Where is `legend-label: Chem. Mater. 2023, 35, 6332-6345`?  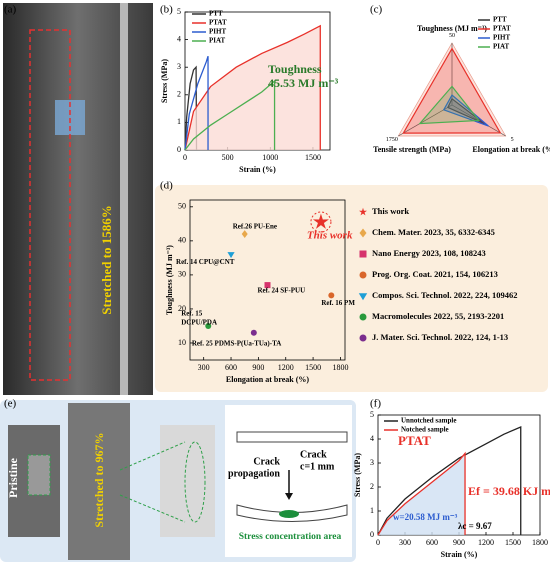 legend-label: Chem. Mater. 2023, 35, 6332-6345 is located at coordinates (433, 232).